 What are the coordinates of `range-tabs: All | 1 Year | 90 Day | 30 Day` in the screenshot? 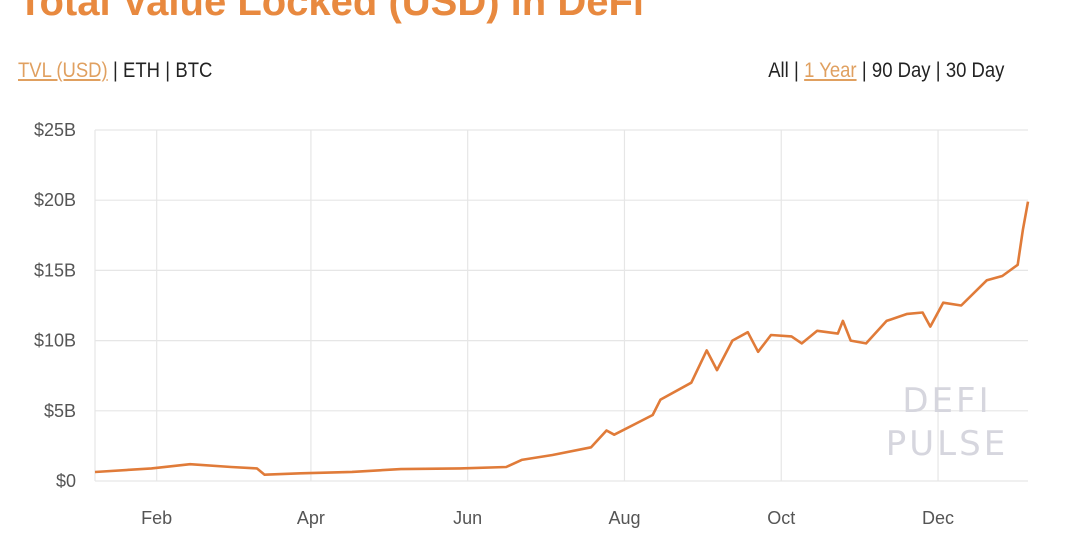 It's located at (886, 71).